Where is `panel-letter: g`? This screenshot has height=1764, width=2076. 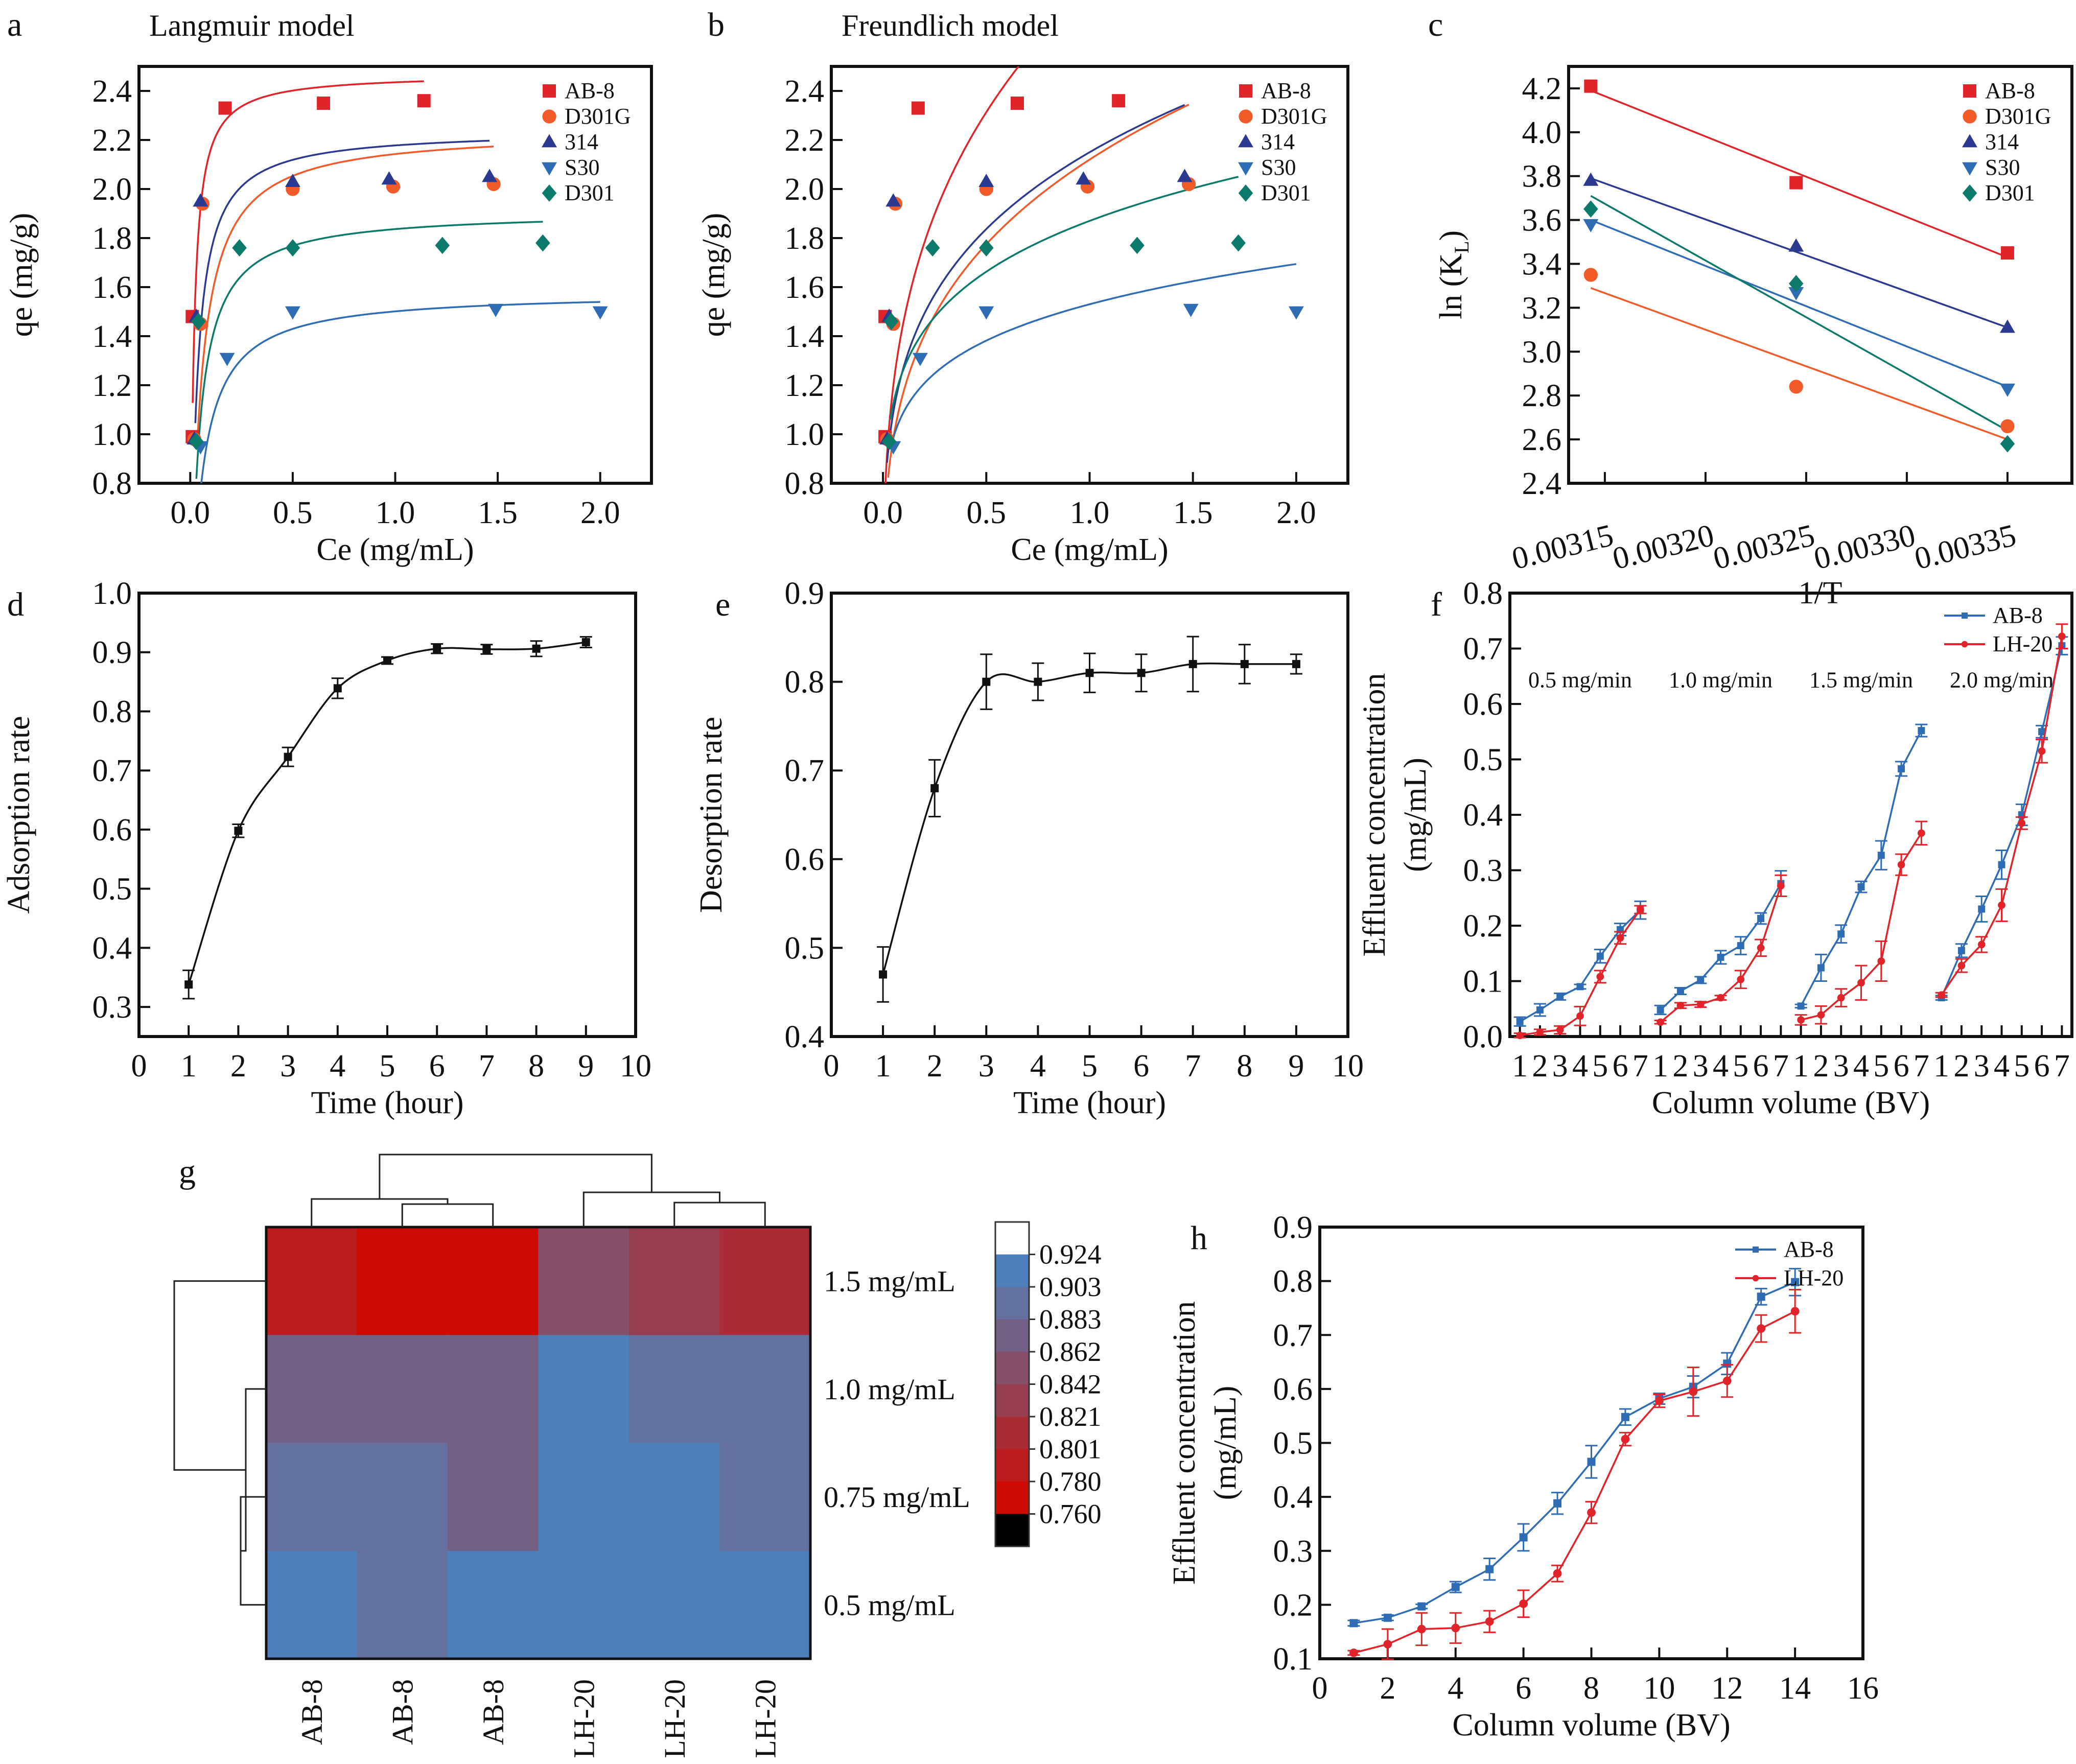 panel-letter: g is located at coordinates (188, 1171).